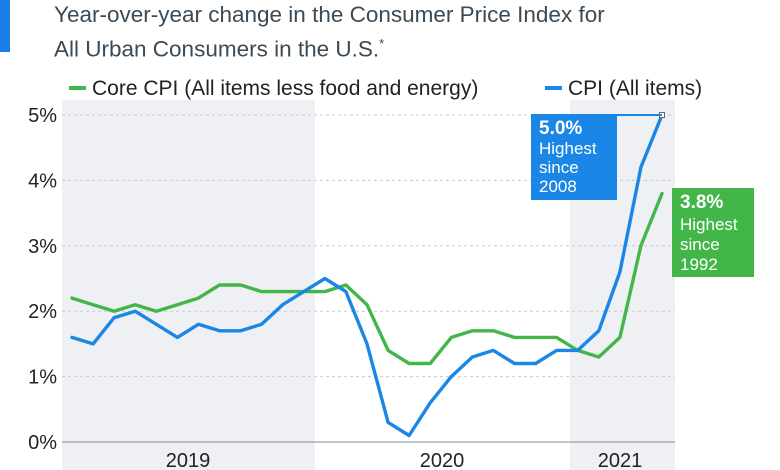 This screenshot has width=780, height=470. Describe the element at coordinates (568, 148) in the screenshot. I see `cpi-annotation-line: Highest` at that location.